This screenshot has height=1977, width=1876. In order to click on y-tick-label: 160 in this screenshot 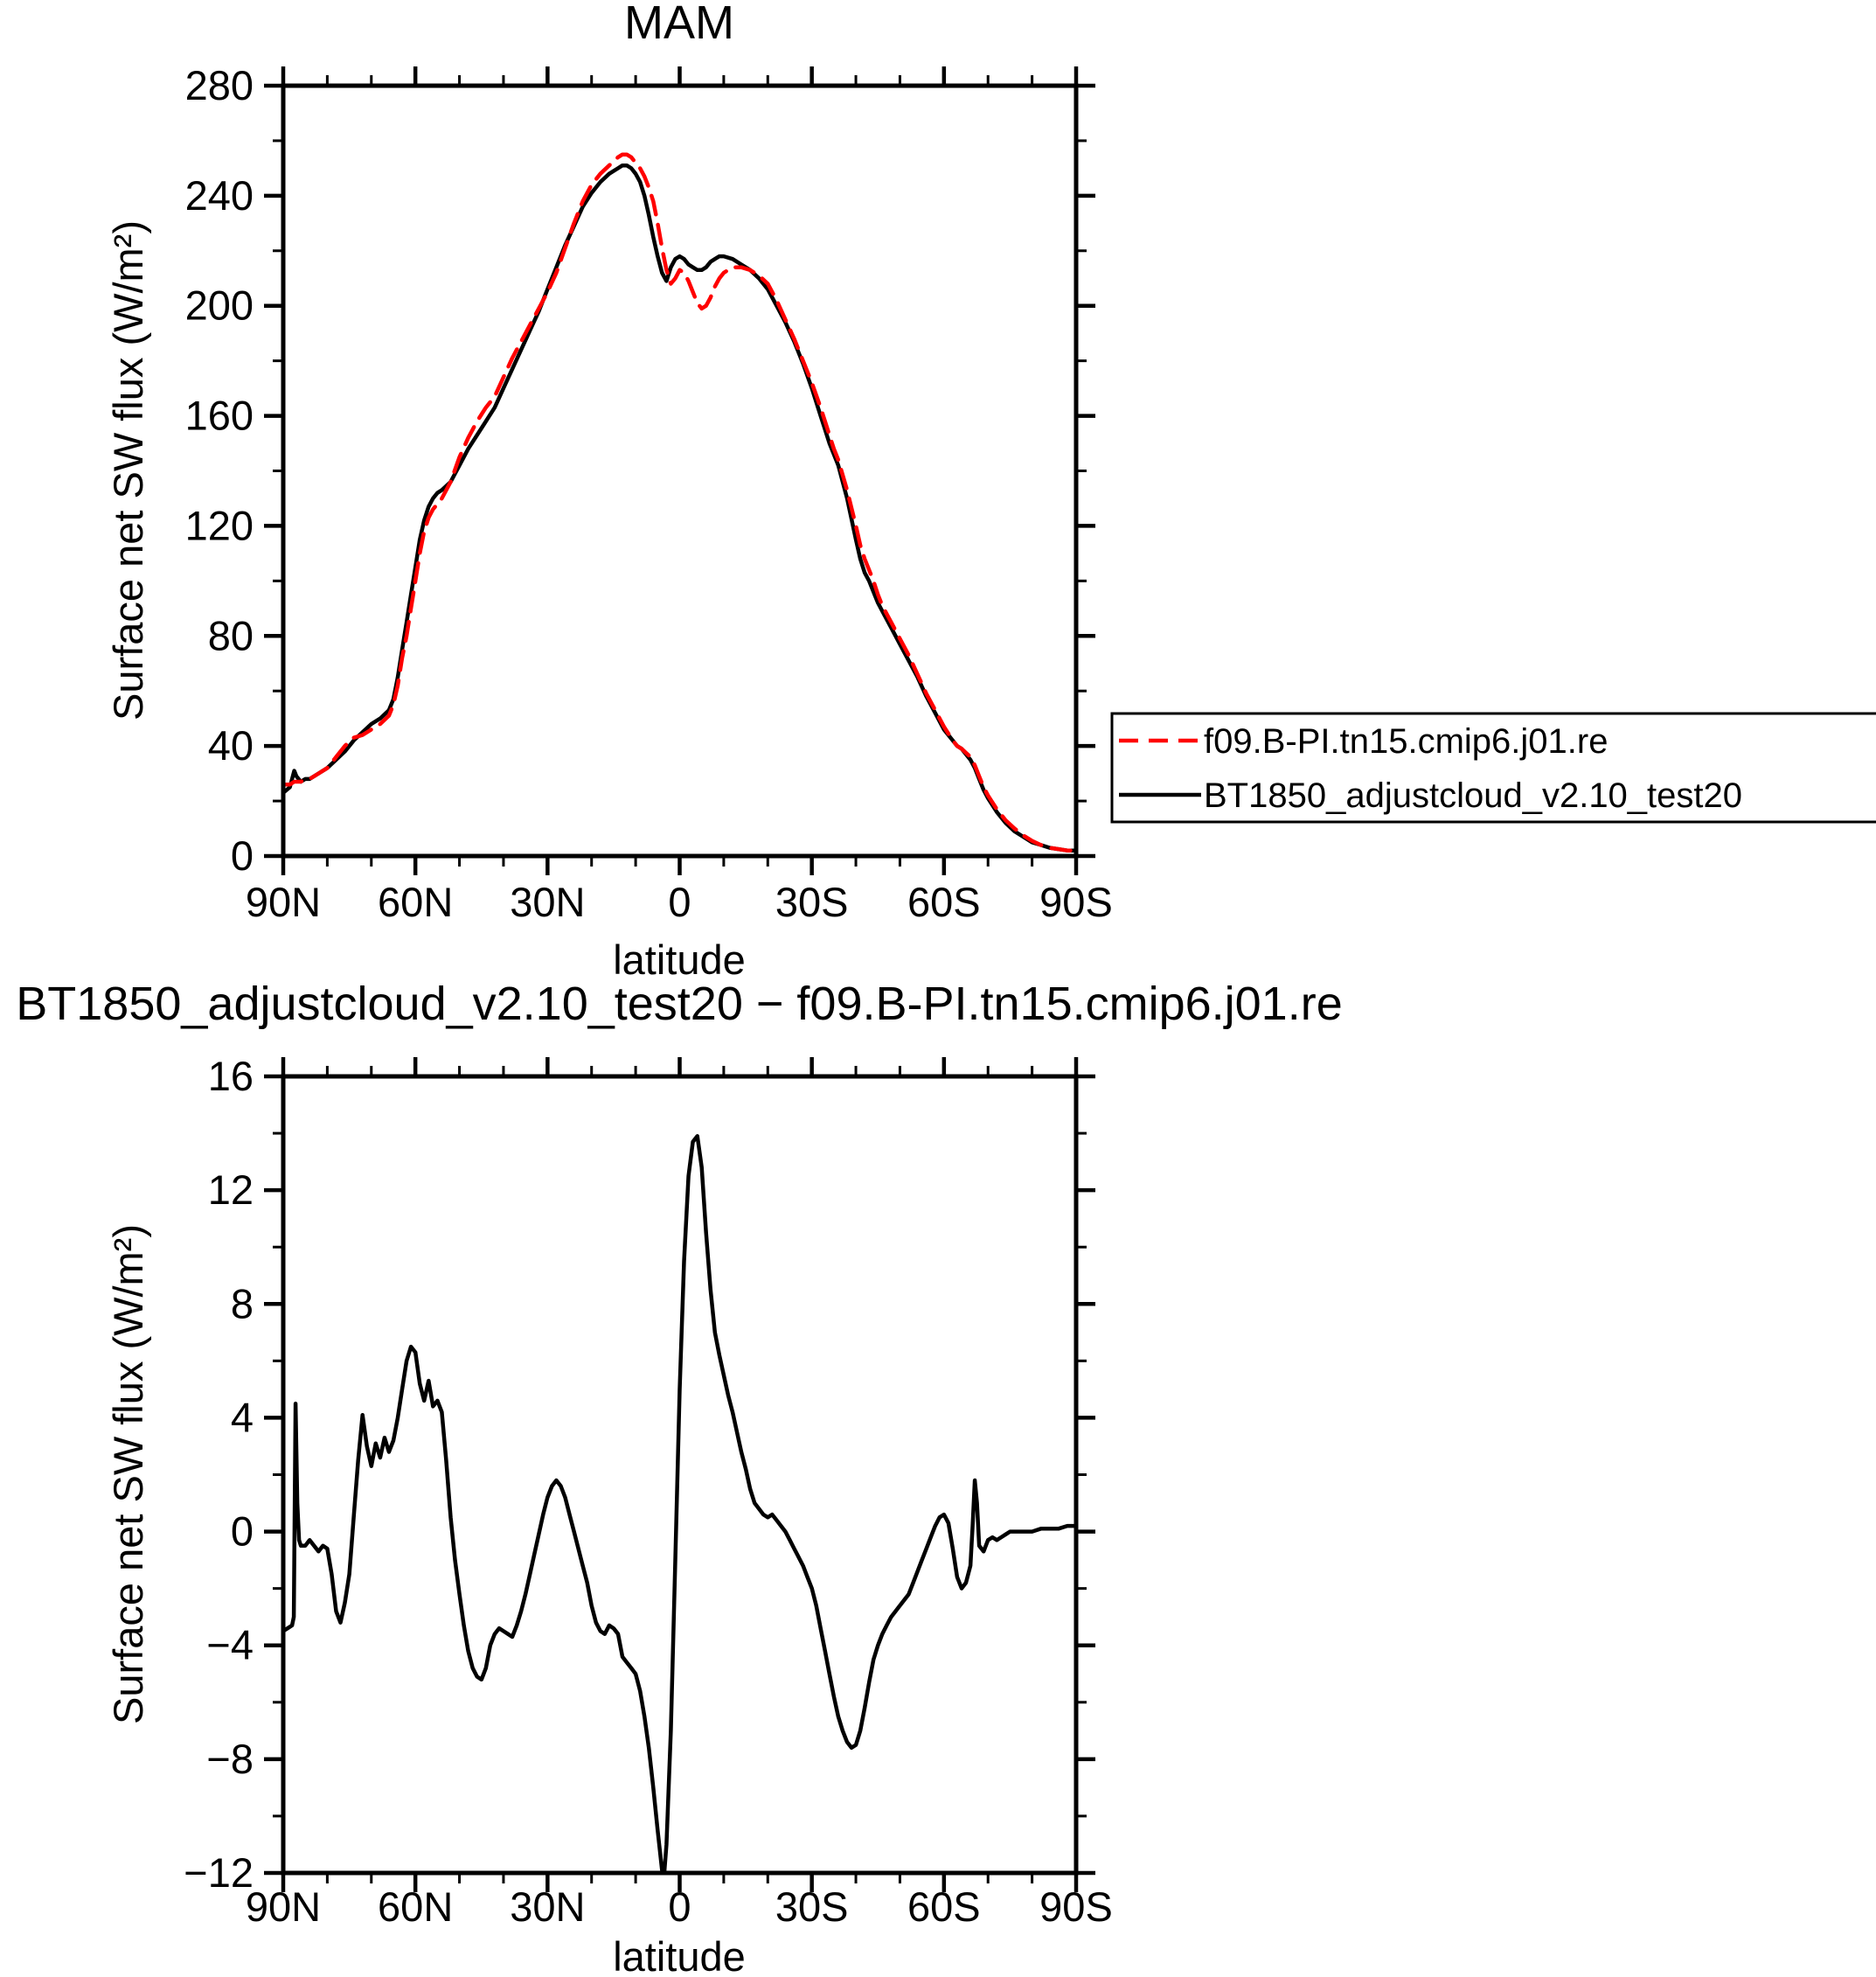, I will do `click(219, 416)`.